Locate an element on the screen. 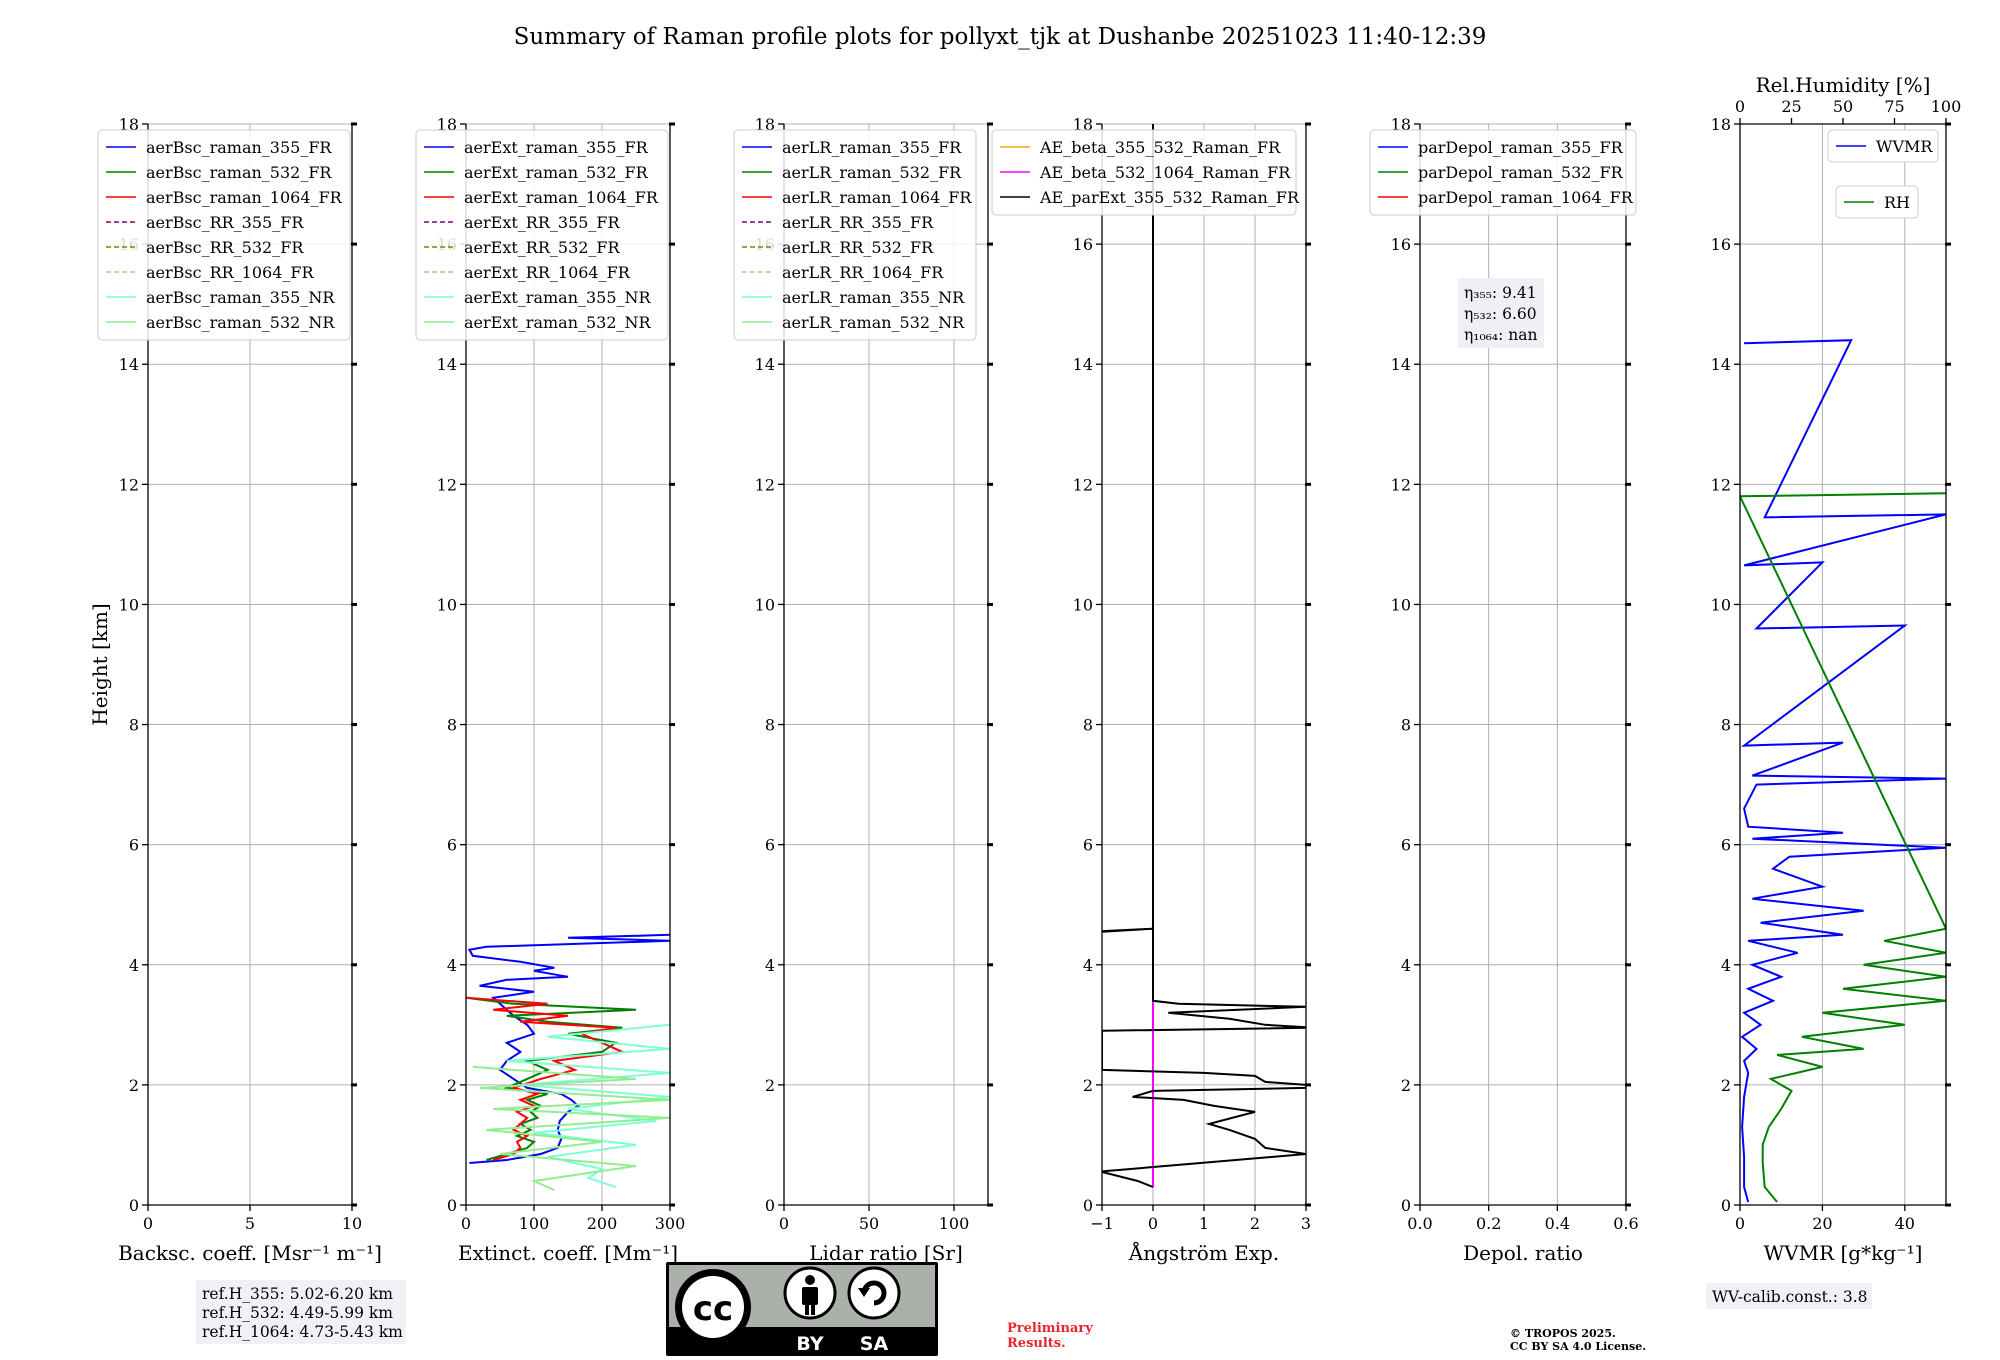 The width and height of the screenshot is (2000, 1360). wv-calibration-box: WV-calib.const.: 3.8 is located at coordinates (1789, 1296).